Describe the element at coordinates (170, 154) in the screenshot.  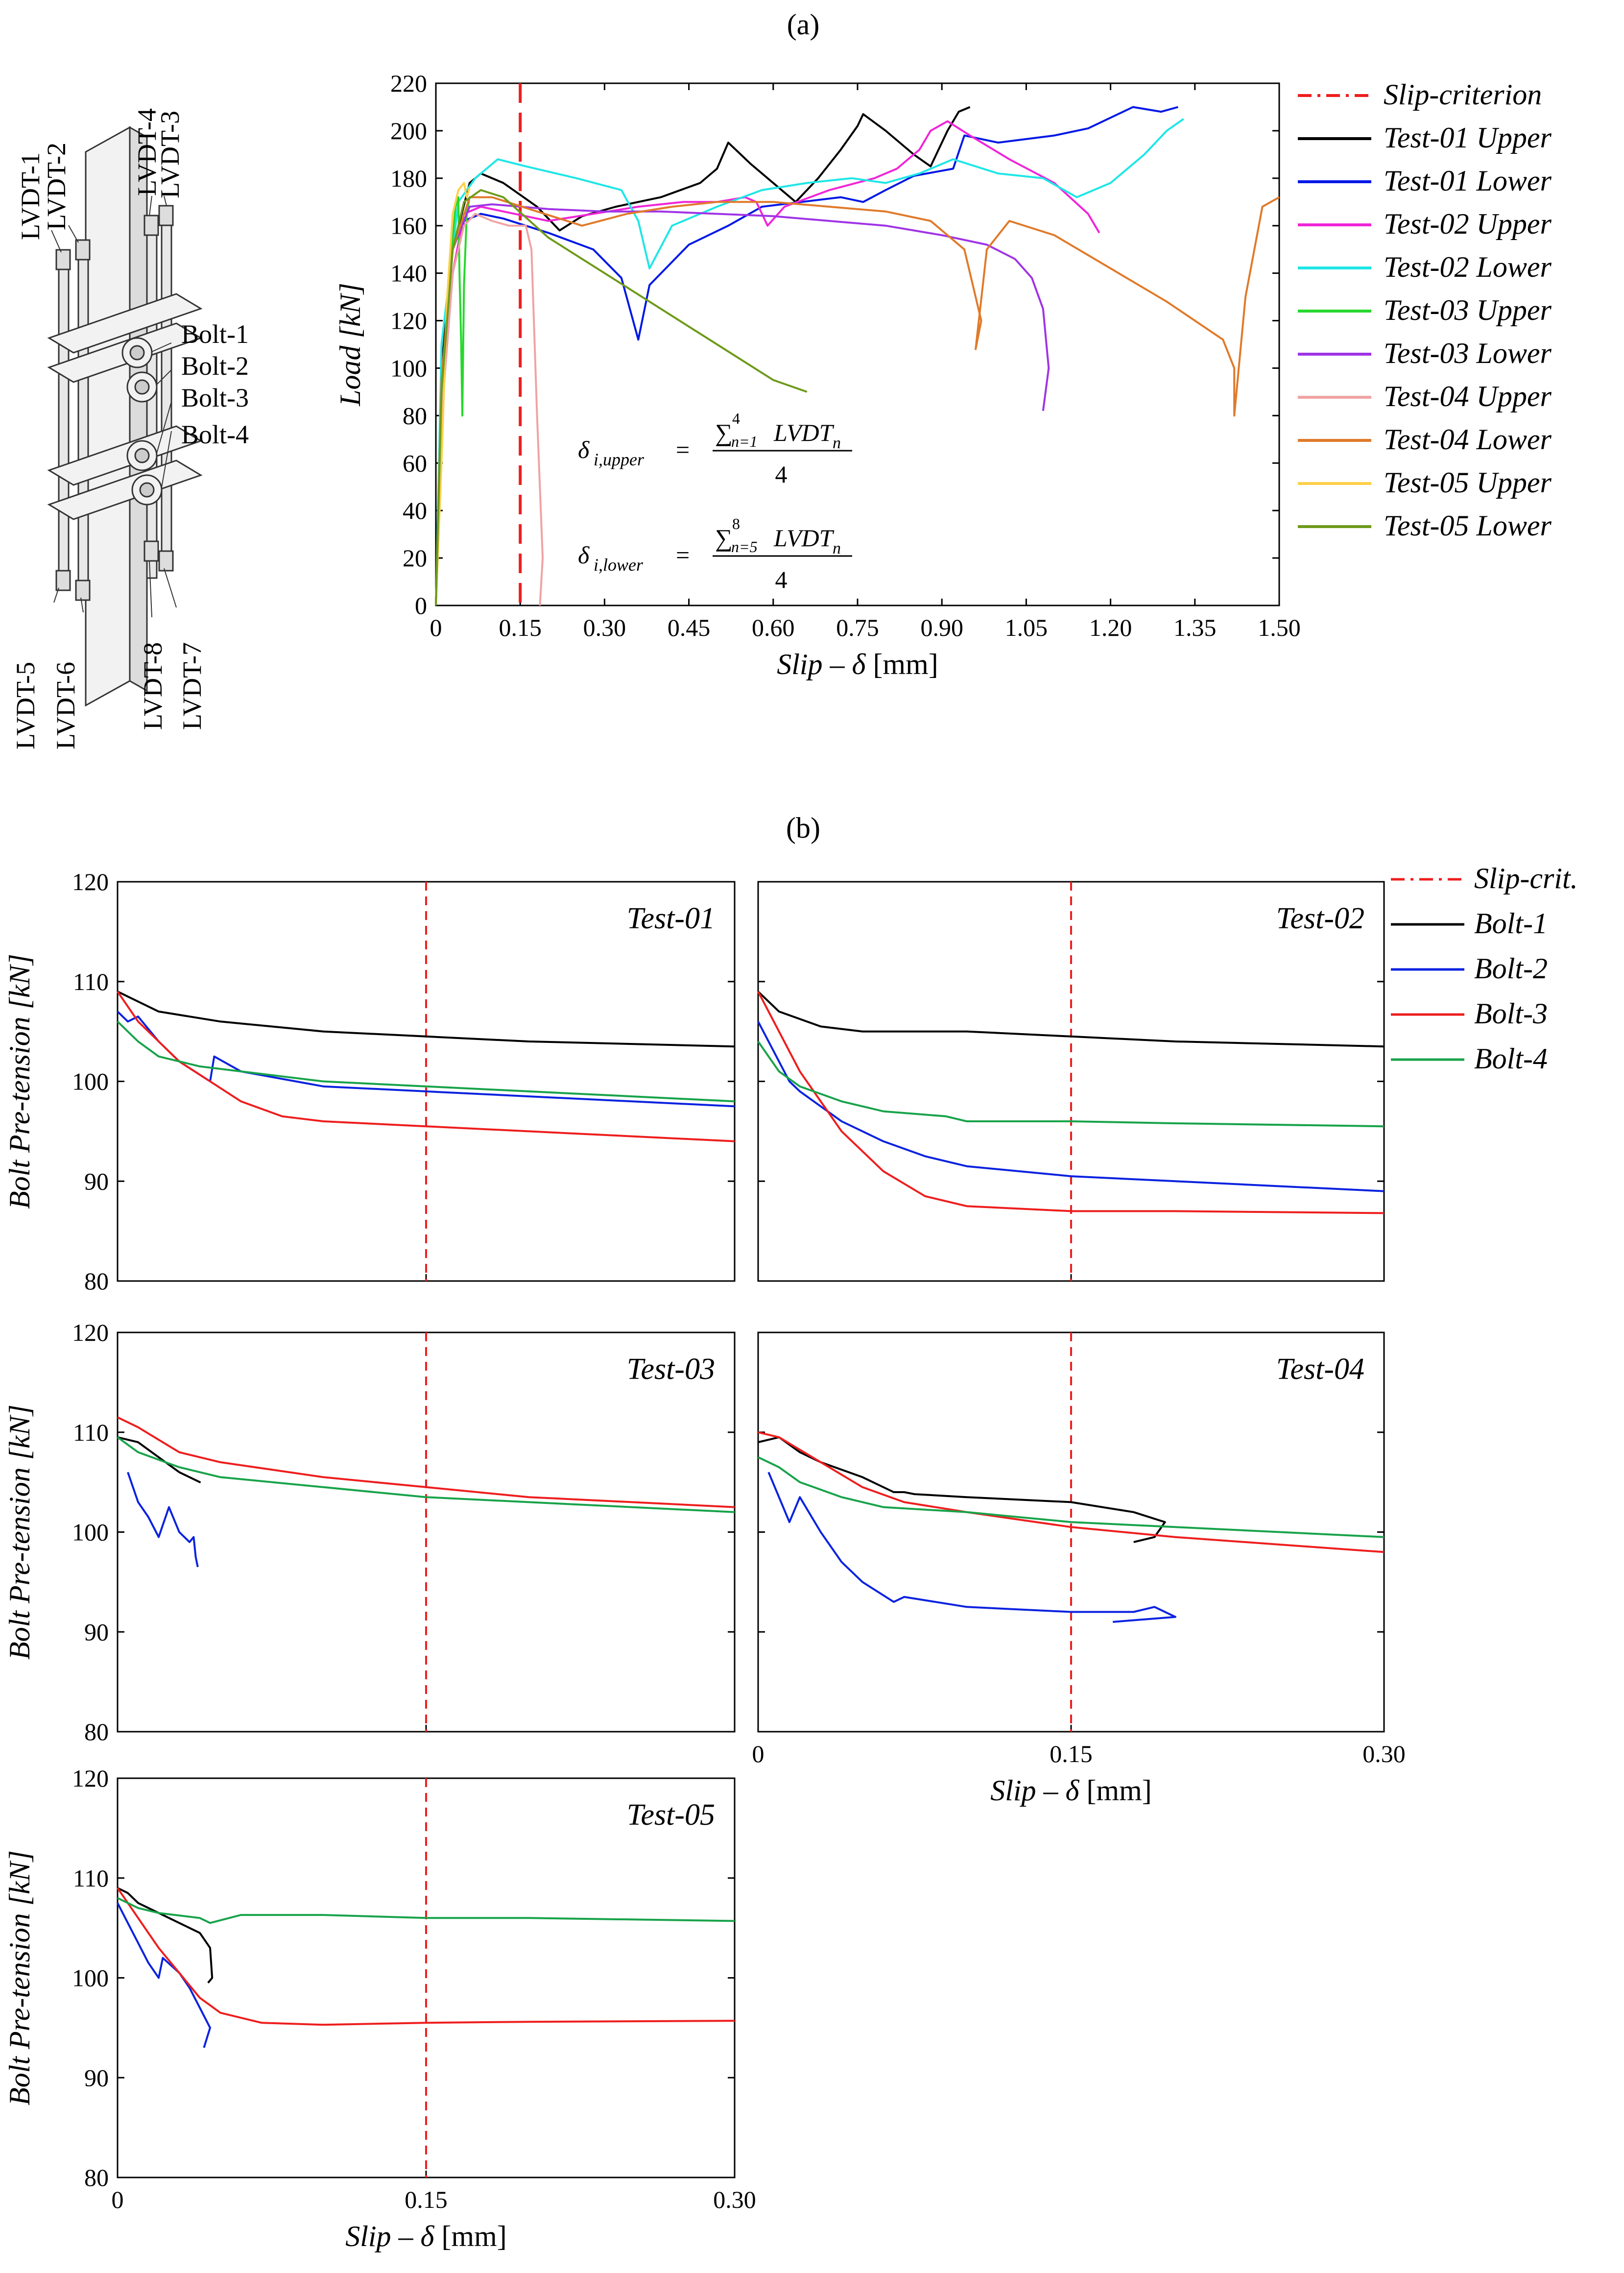
I see `lvdt-3-label: LVDT-3` at that location.